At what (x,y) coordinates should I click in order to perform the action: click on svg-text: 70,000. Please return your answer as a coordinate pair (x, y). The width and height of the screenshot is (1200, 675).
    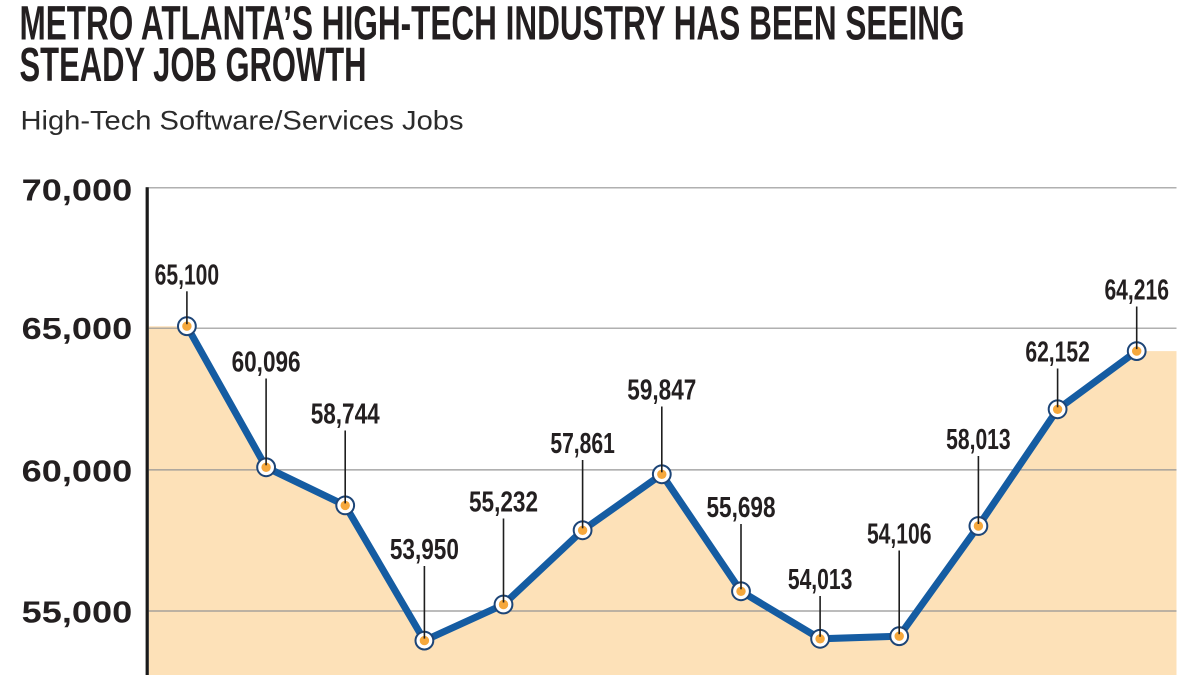
    Looking at the image, I should click on (77, 190).